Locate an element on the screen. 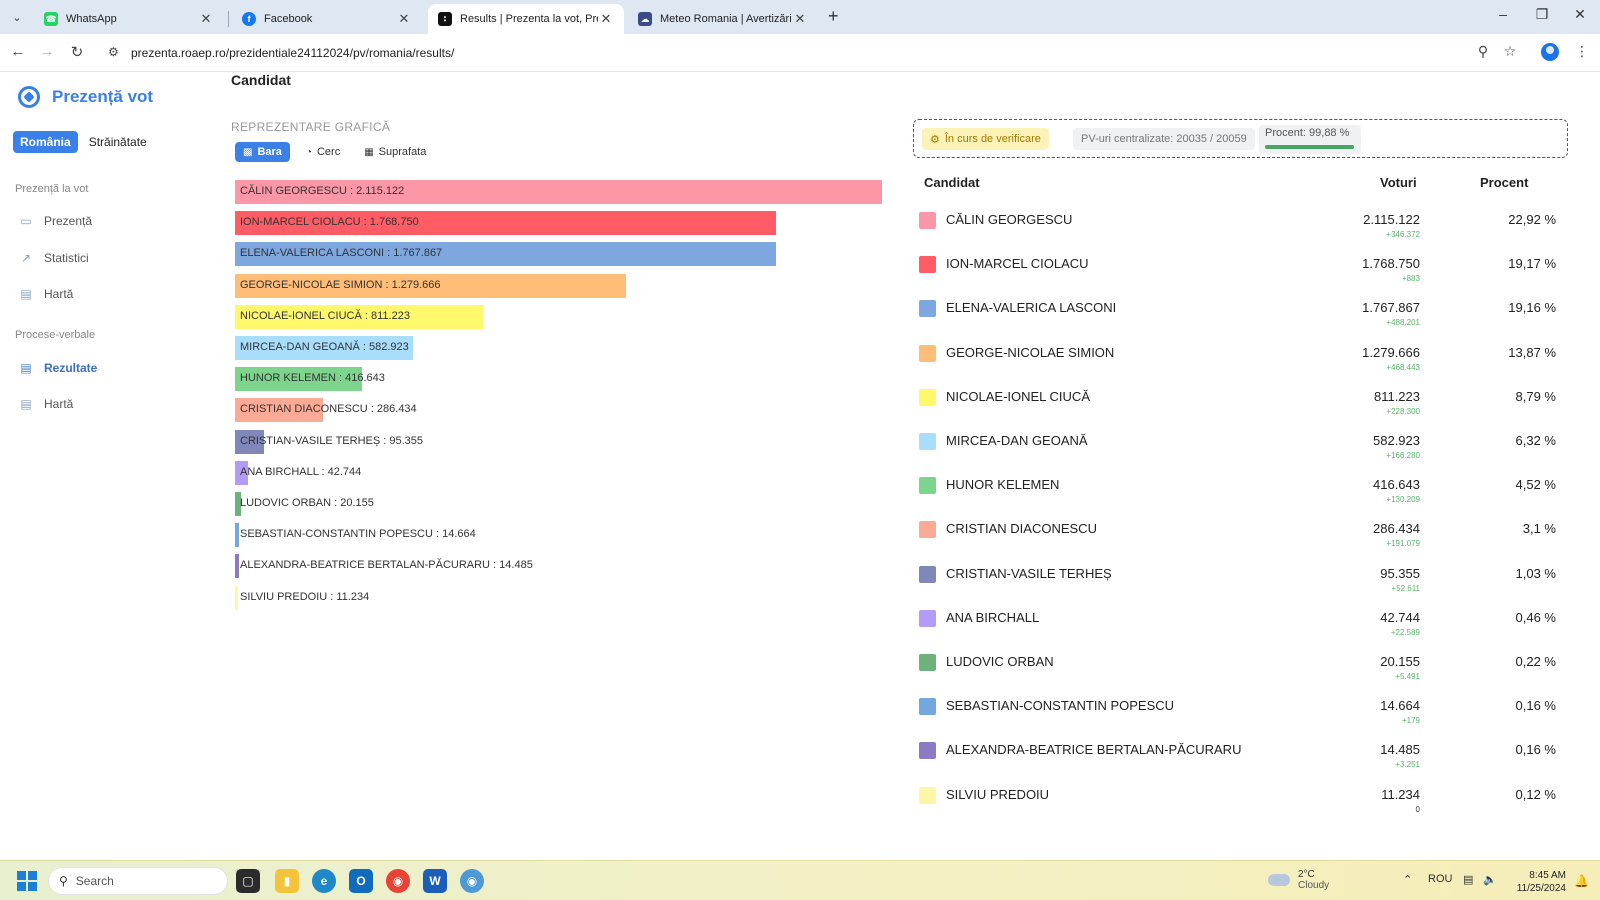 The image size is (1600, 900). reload-icon: ↻ is located at coordinates (77, 52).